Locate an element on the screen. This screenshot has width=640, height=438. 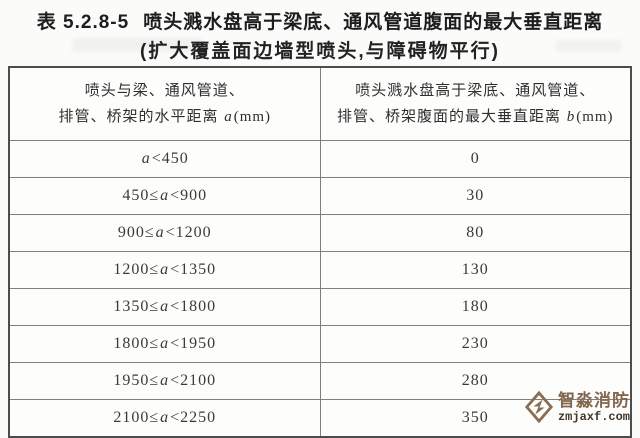
watermark: 智淼消防 zmjaxf.com is located at coordinates (577, 407).